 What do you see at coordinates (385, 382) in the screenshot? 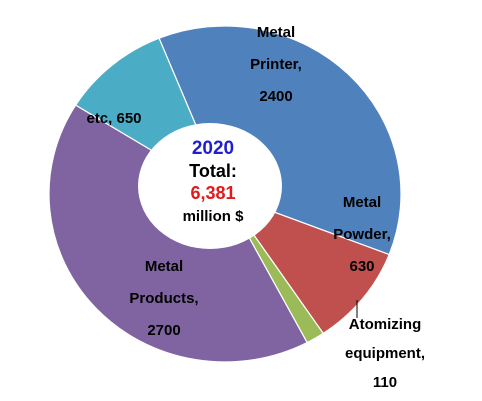
I see `label-line: 110` at bounding box center [385, 382].